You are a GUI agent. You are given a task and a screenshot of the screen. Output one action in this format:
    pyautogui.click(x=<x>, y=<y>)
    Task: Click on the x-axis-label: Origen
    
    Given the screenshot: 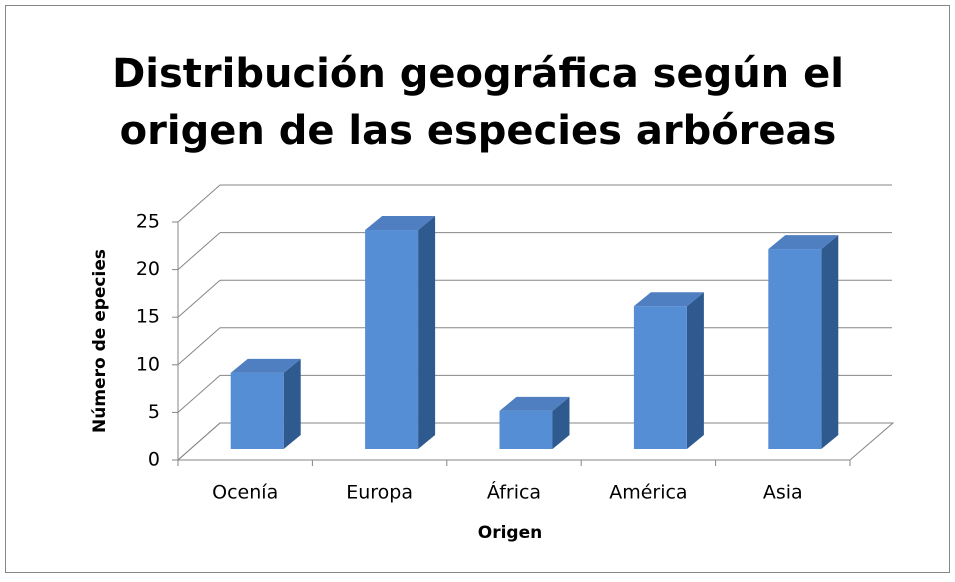 What is the action you would take?
    pyautogui.click(x=510, y=533)
    